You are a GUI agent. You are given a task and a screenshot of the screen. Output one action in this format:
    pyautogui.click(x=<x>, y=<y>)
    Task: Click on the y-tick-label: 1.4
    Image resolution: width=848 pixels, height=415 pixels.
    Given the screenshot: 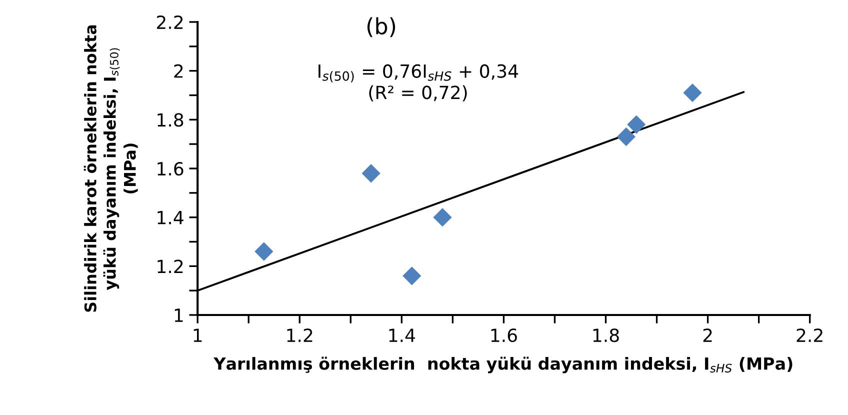 What is the action you would take?
    pyautogui.click(x=171, y=217)
    